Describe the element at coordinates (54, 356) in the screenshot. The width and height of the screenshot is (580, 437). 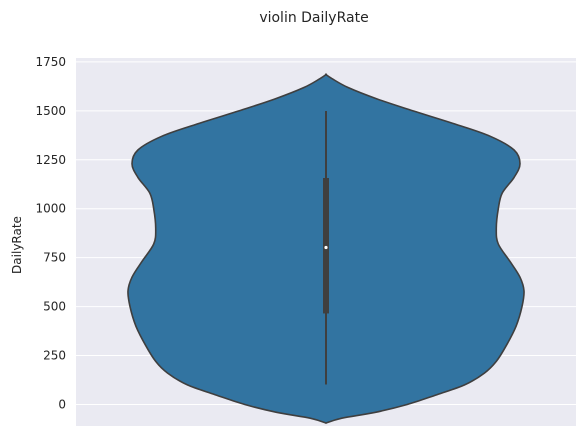
I see `y-tick-label: 250` at that location.